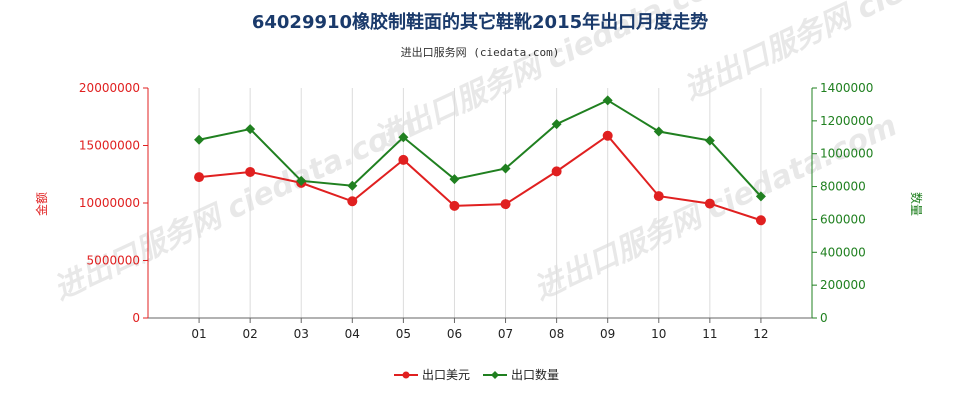 This screenshot has width=960, height=400. Describe the element at coordinates (843, 219) in the screenshot. I see `right-tick-label: 600000` at that location.